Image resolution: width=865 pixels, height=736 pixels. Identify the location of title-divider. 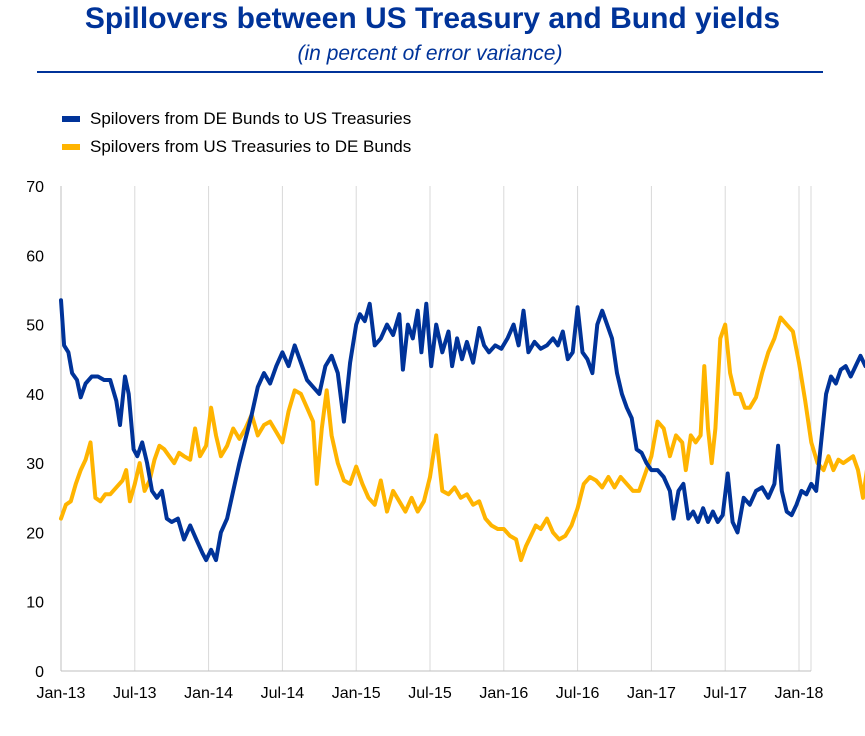
(430, 72).